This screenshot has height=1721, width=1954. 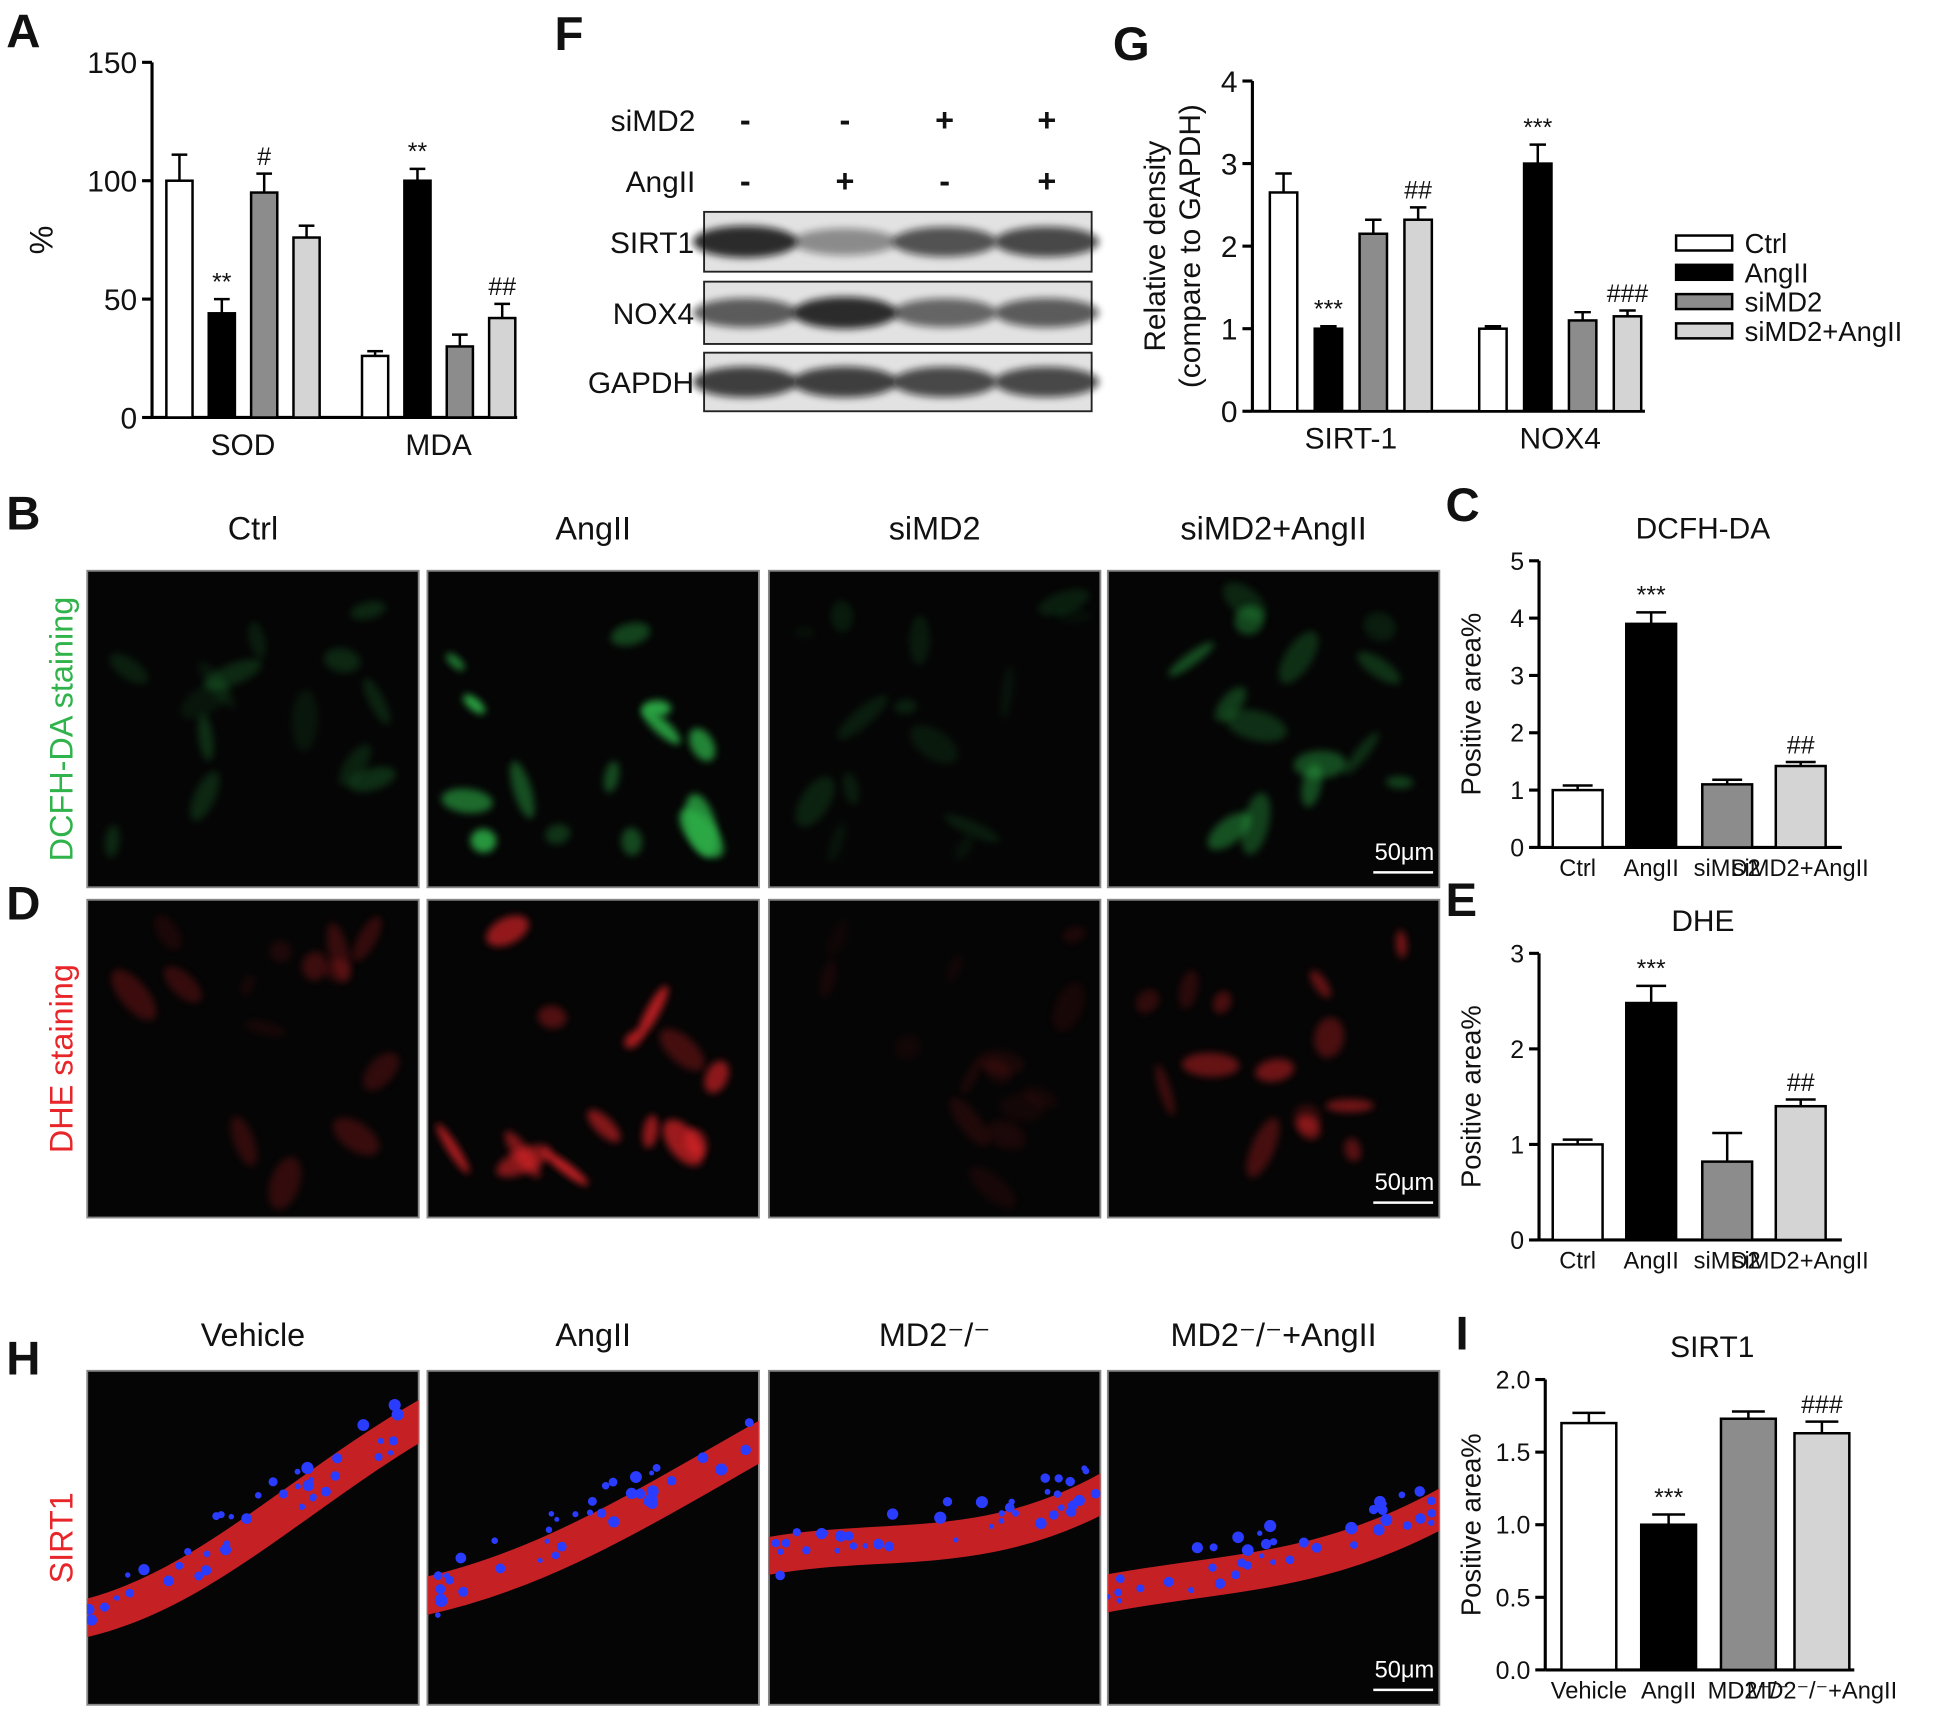 I want to click on x-tick-label: siMD2, so click(x=1727, y=1262).